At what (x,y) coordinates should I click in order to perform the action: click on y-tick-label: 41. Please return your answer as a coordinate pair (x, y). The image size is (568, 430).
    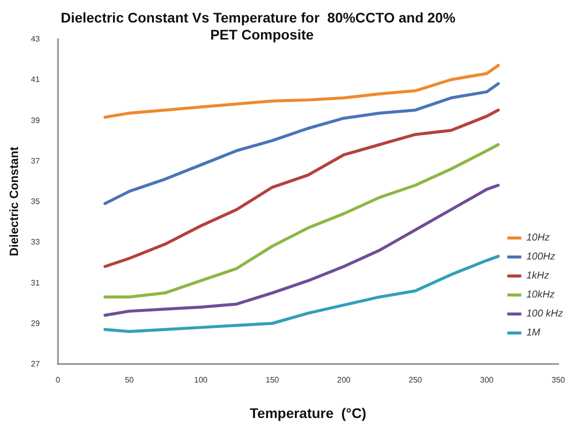
    Looking at the image, I should click on (35, 79).